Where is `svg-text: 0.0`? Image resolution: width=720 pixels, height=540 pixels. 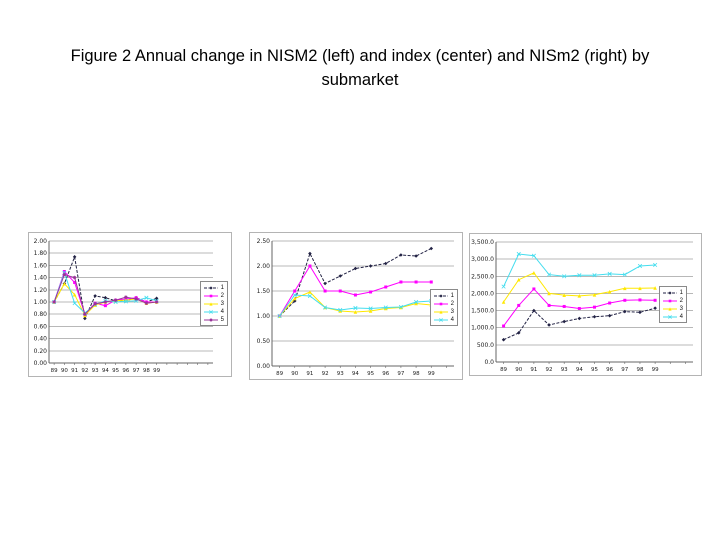
svg-text: 0.0 is located at coordinates (489, 362).